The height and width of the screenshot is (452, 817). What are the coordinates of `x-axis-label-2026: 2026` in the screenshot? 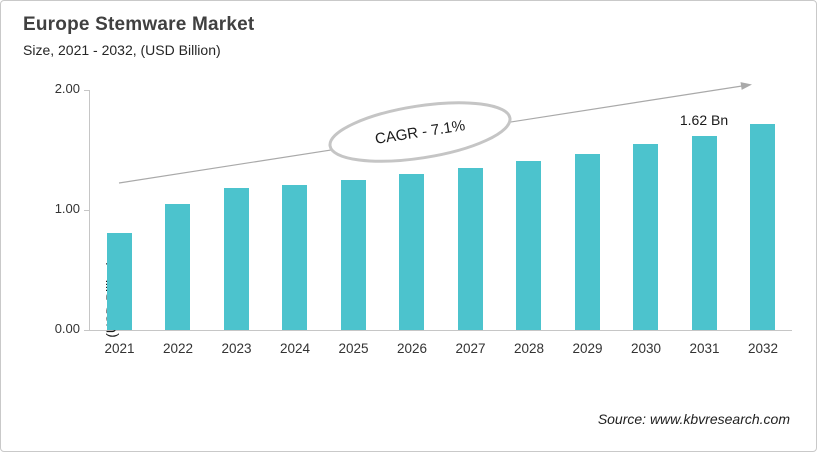 It's located at (412, 348).